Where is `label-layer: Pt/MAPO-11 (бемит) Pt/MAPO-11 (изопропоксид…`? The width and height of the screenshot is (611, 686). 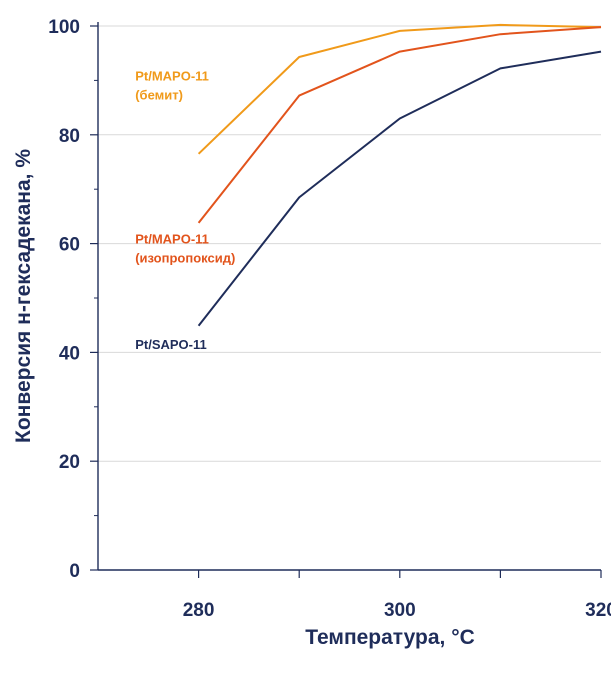
label-layer: Pt/MAPO-11 (бемит) Pt/MAPO-11 (изопропоксид… is located at coordinates (185, 210).